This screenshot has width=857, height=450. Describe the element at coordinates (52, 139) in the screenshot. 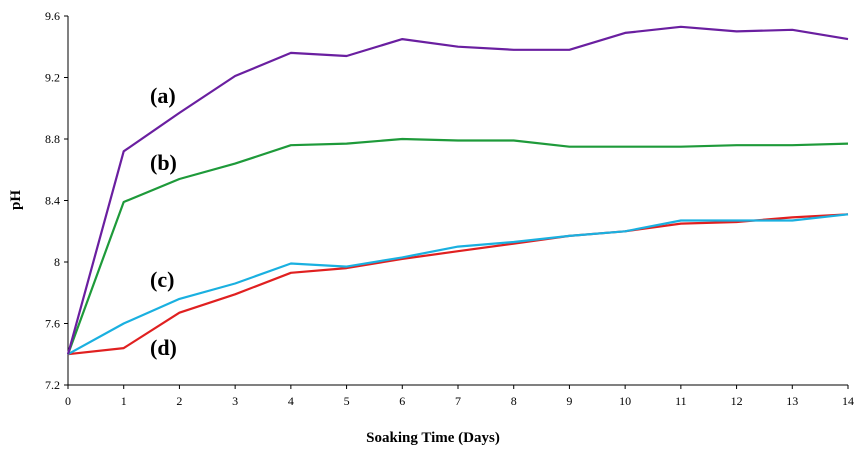

I see `y-tick-label: 8.8` at that location.